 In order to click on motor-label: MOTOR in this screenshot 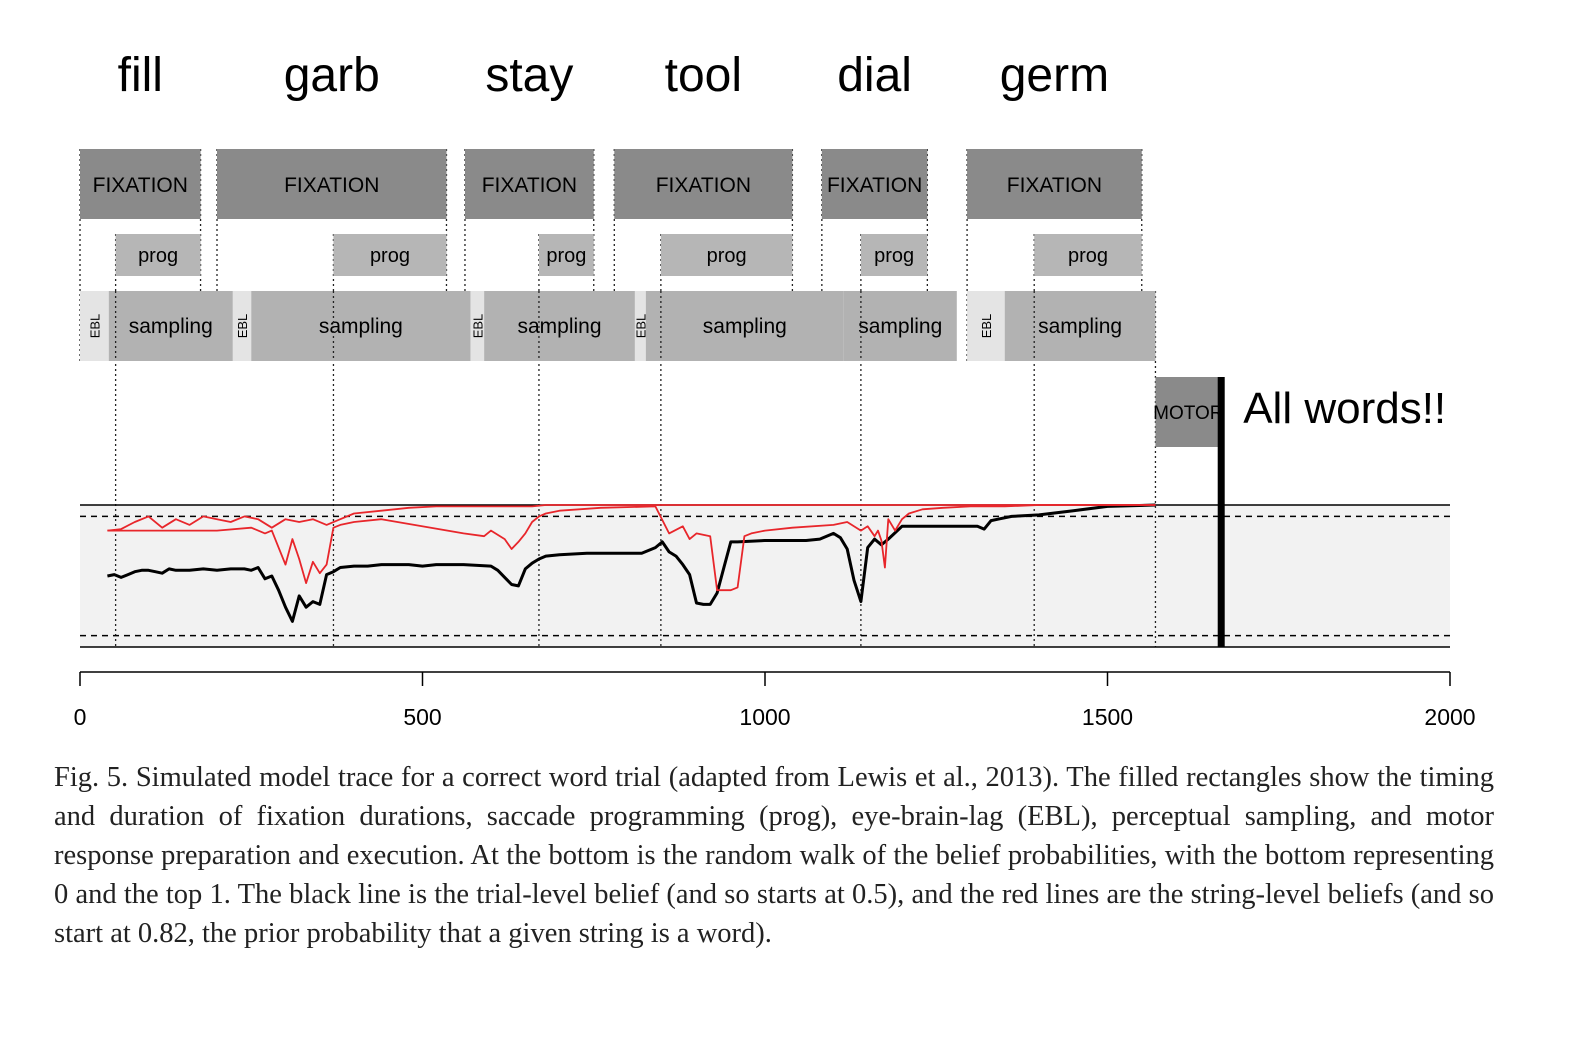, I will do `click(1188, 413)`.